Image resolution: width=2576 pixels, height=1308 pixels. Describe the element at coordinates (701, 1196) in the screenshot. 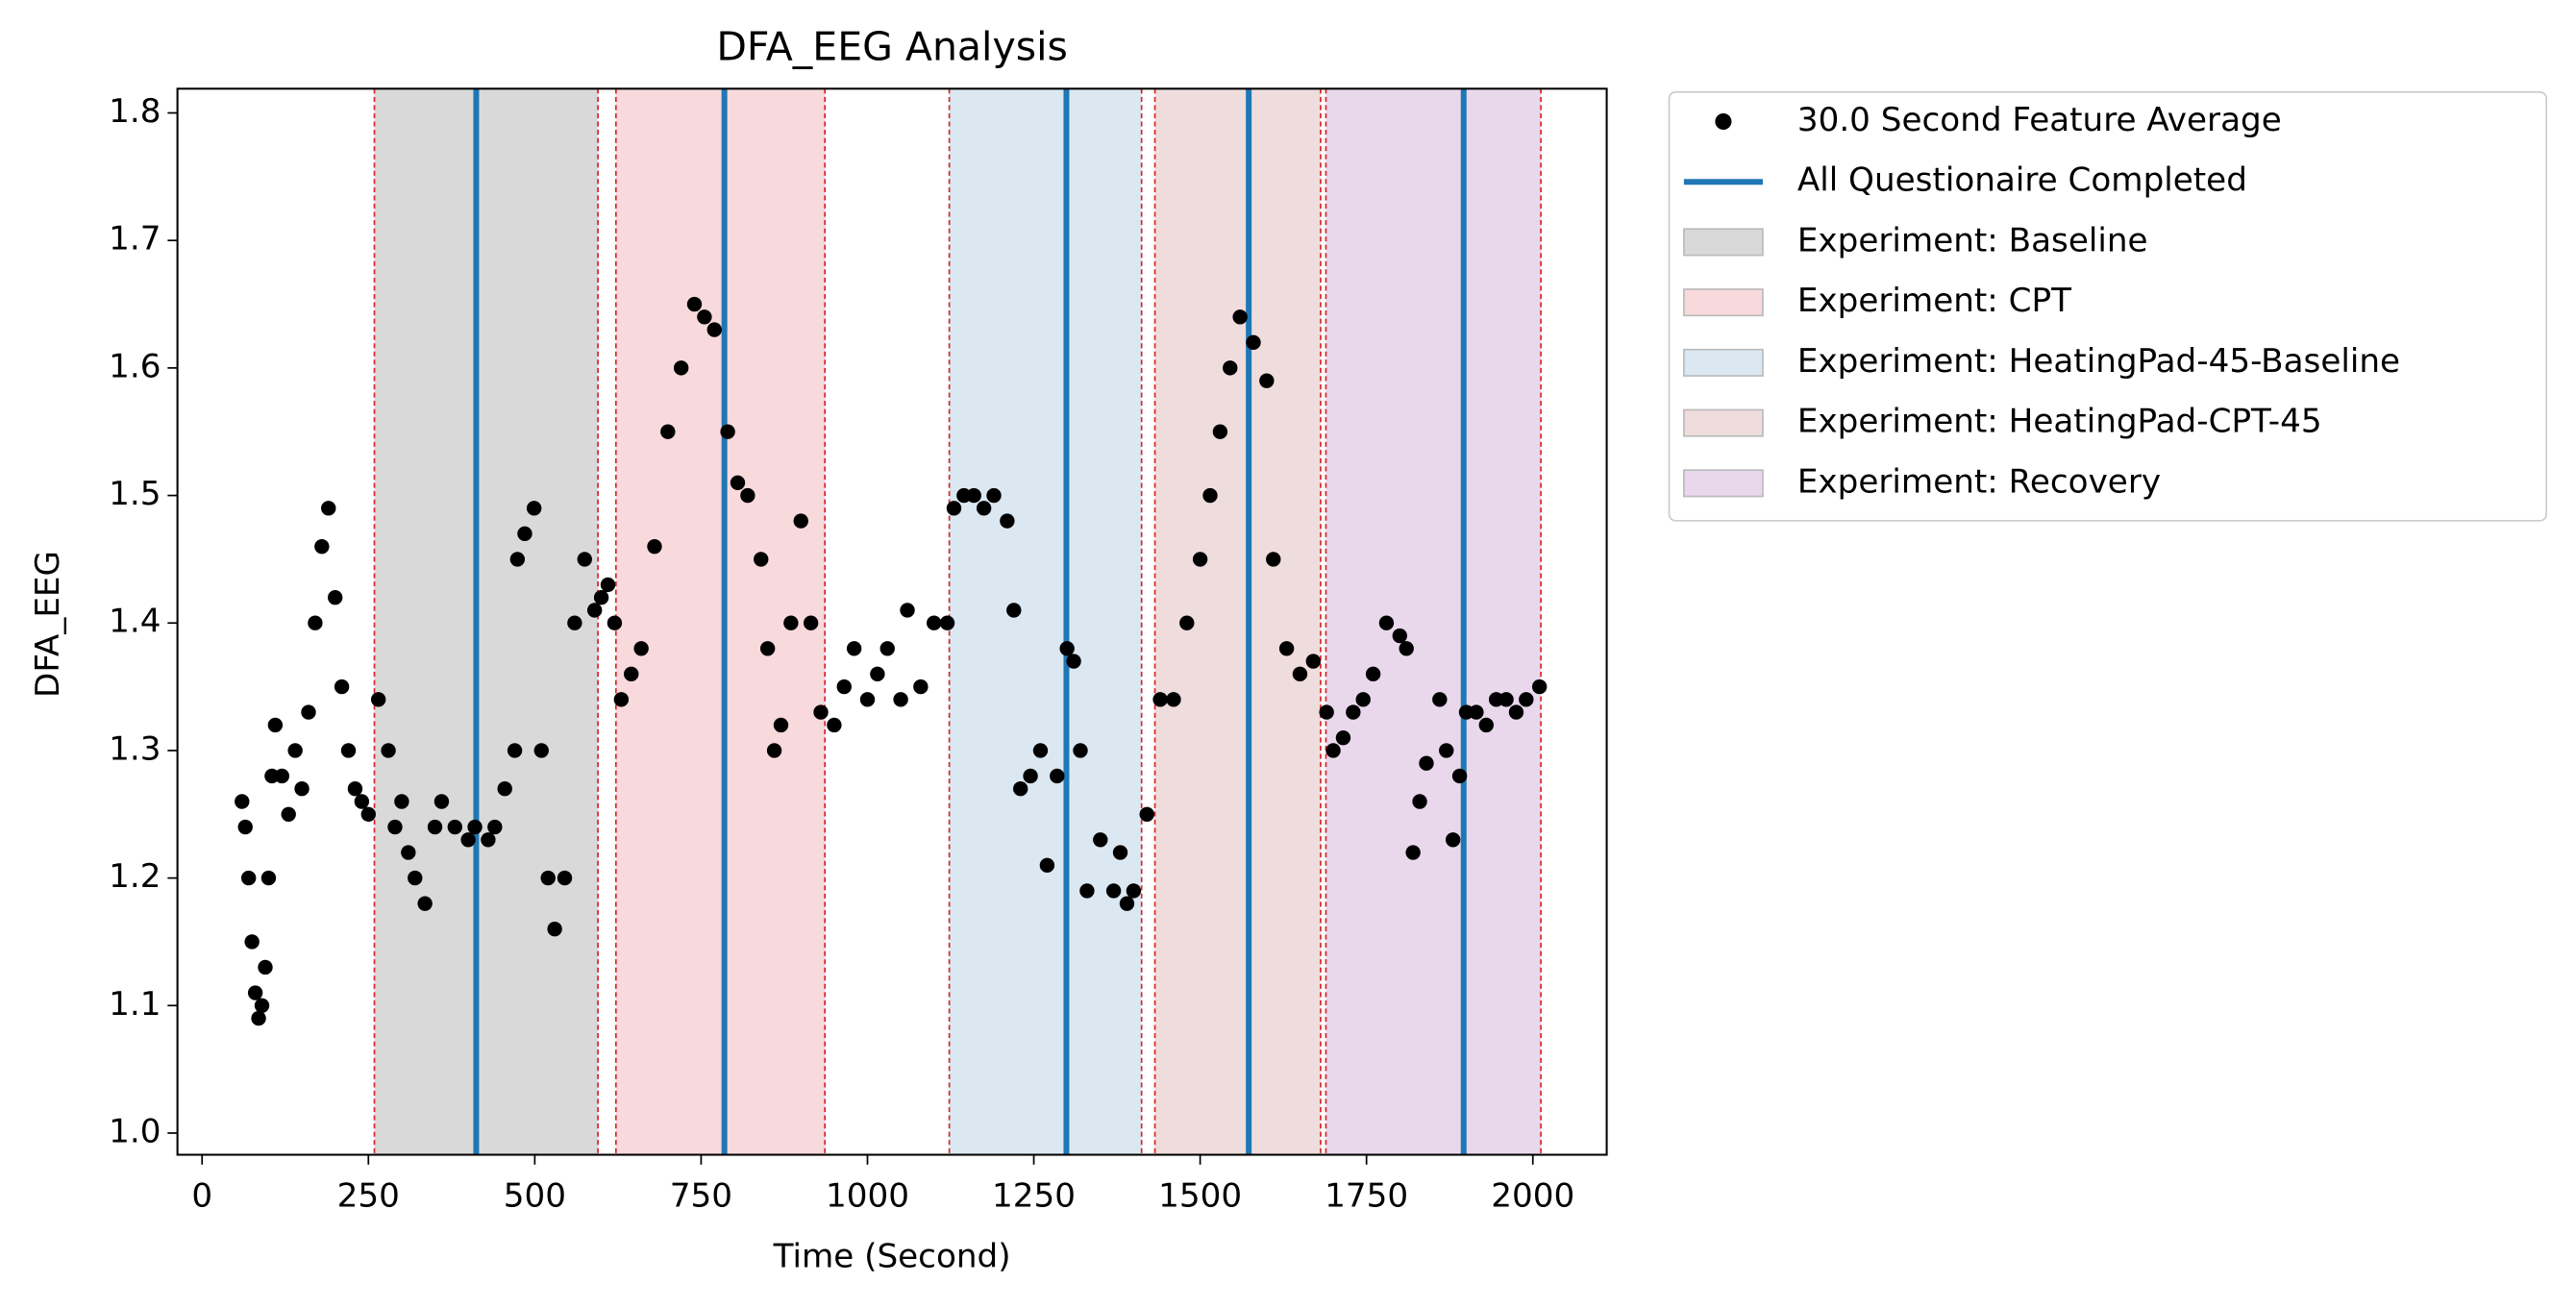

I see `x-tick-label: 750` at that location.